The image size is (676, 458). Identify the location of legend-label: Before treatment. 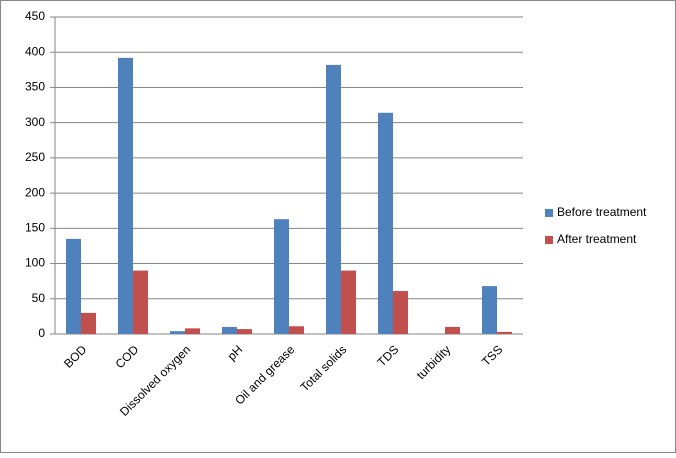
(602, 212).